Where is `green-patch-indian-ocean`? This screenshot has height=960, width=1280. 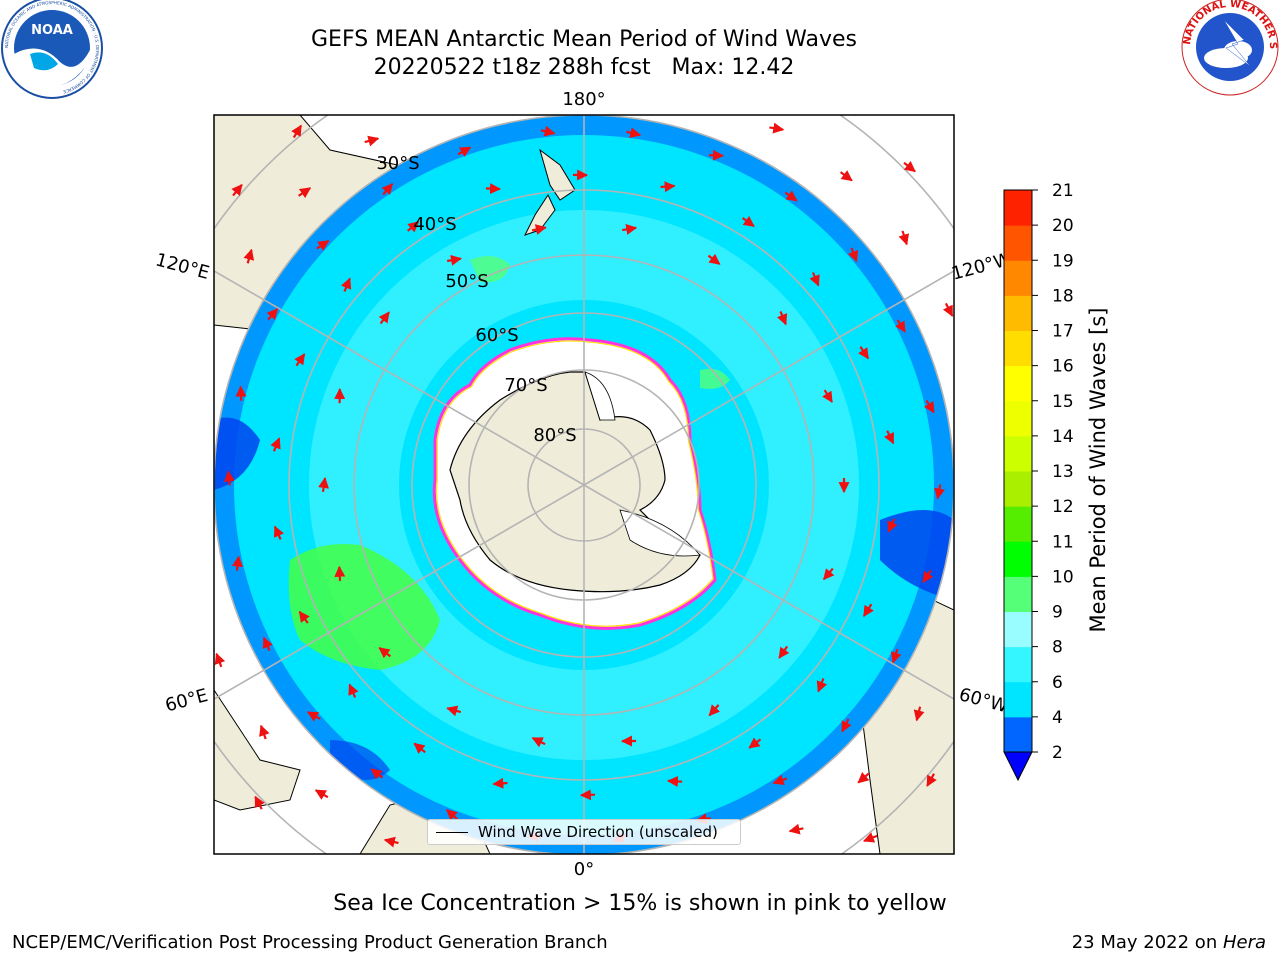
green-patch-indian-ocean is located at coordinates (364, 607).